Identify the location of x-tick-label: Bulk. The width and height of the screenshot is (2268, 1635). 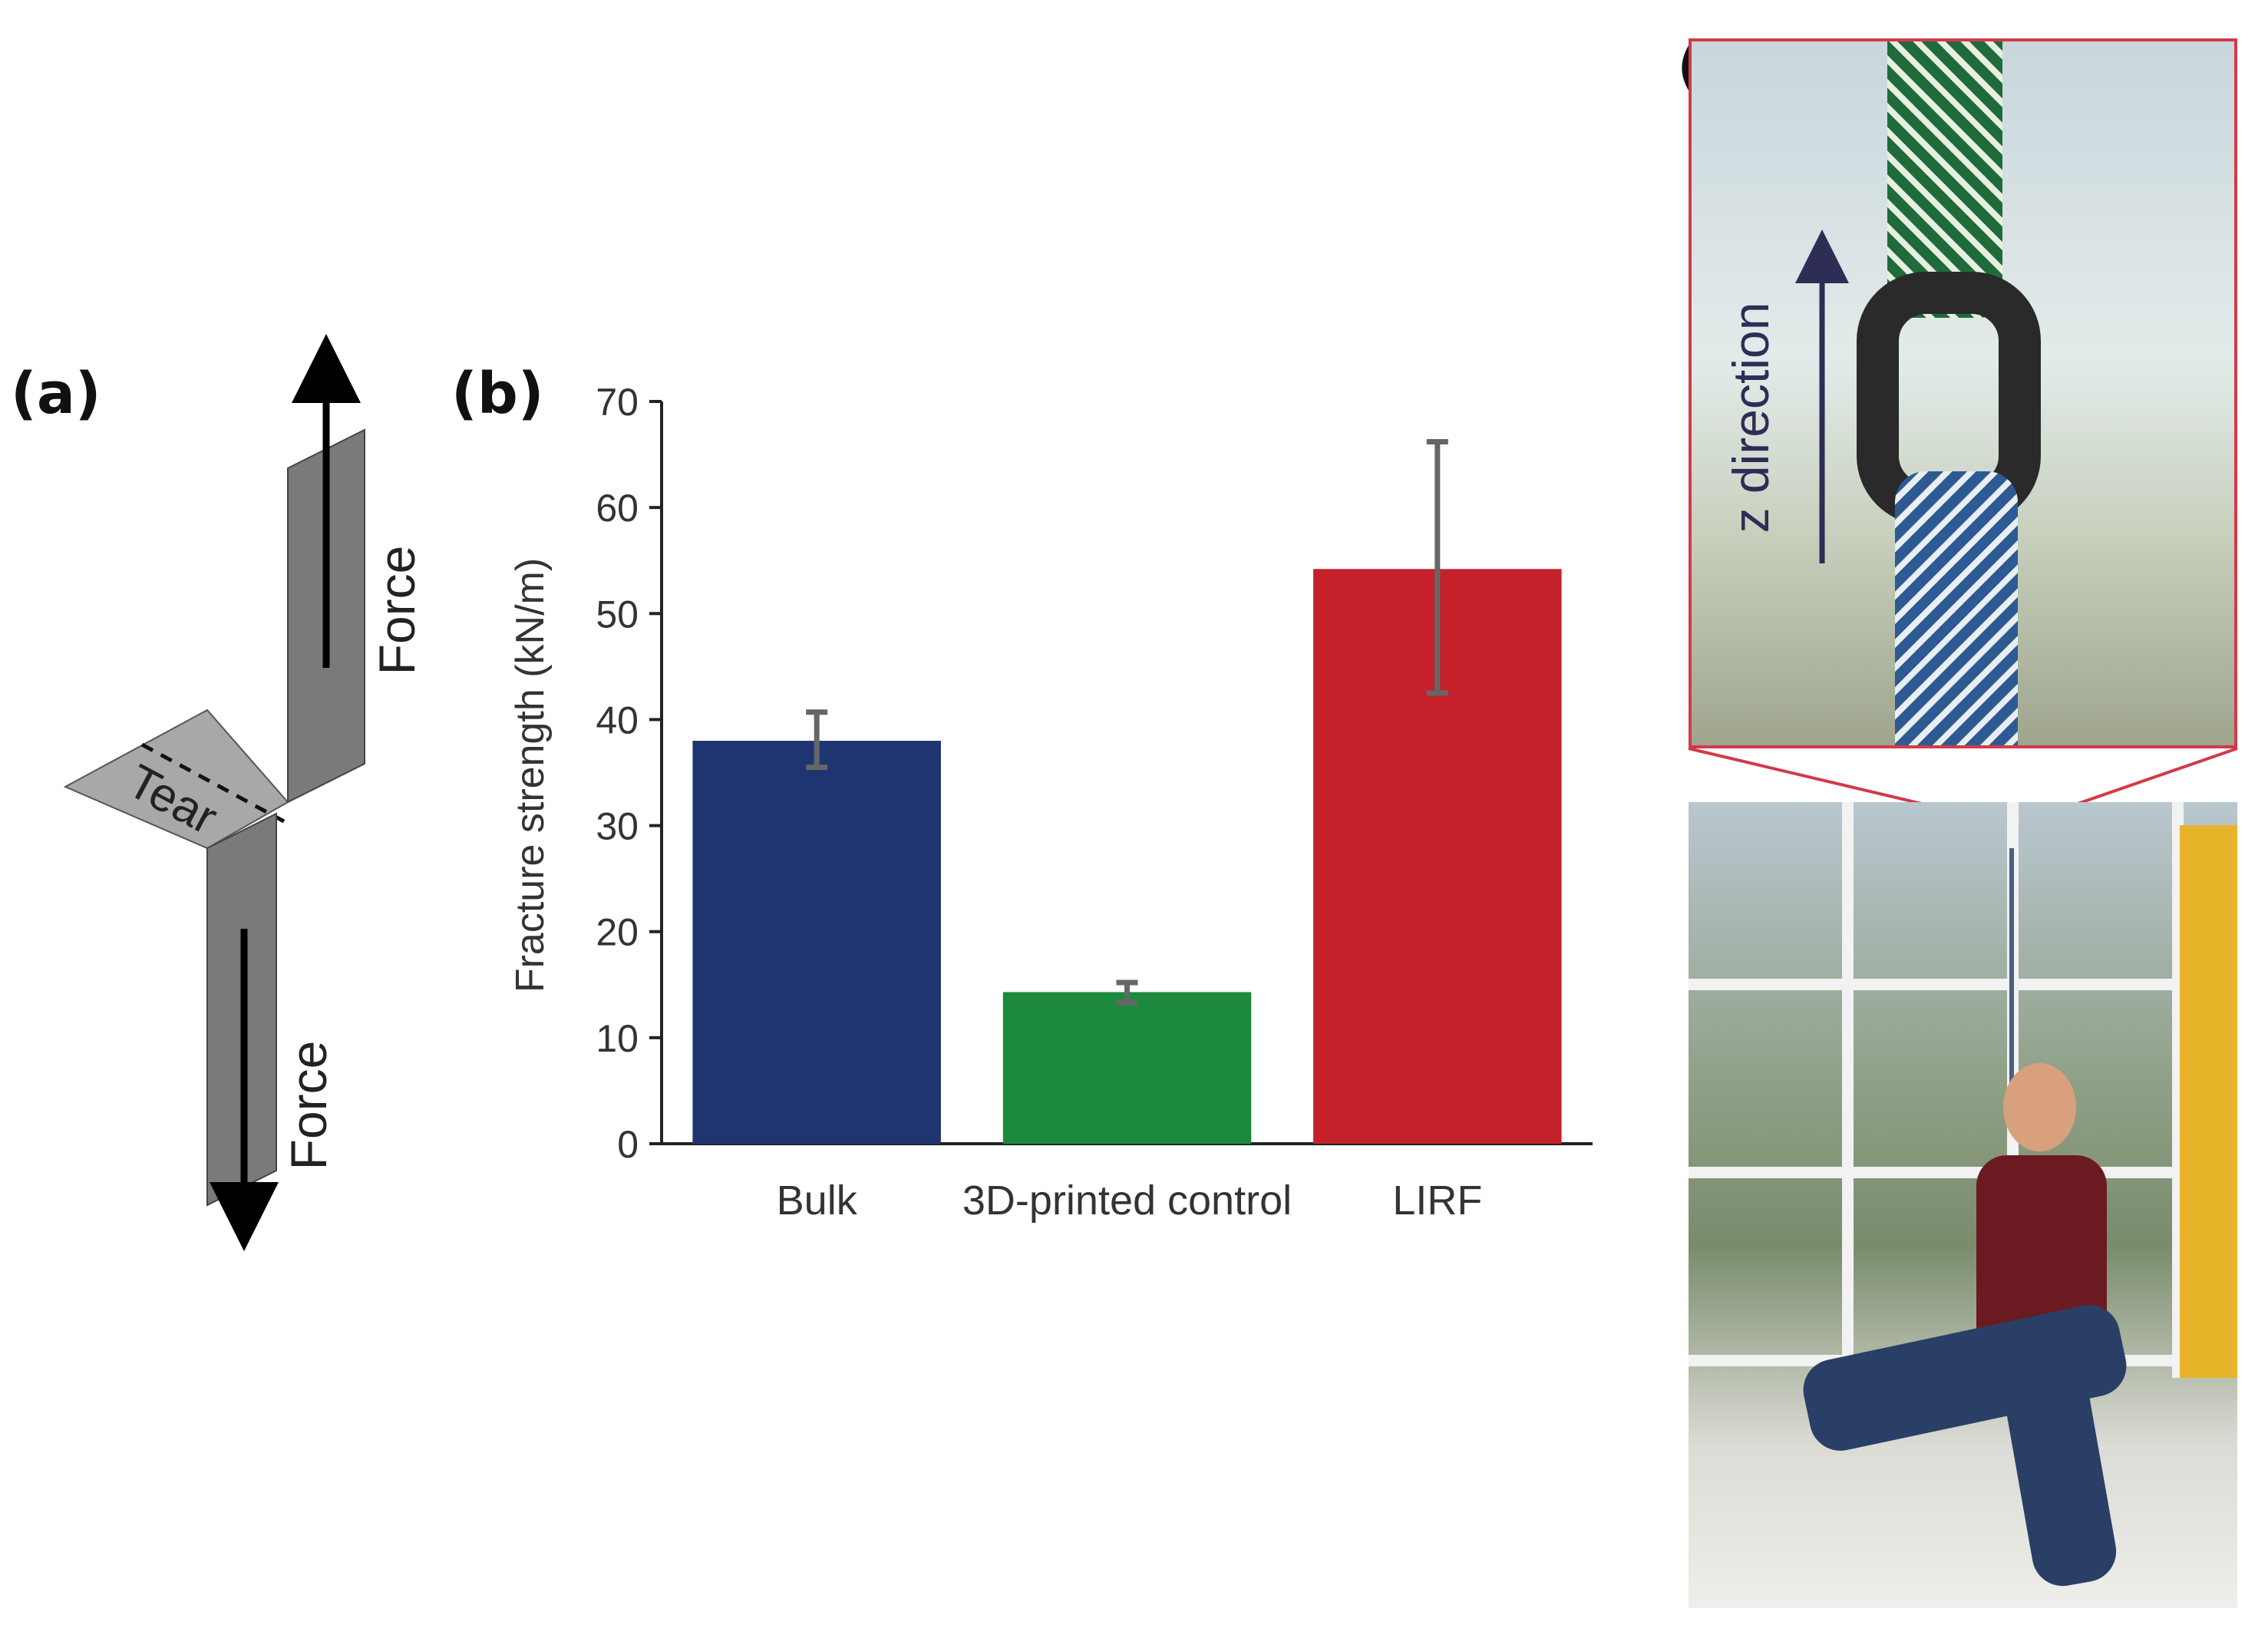
(818, 1201).